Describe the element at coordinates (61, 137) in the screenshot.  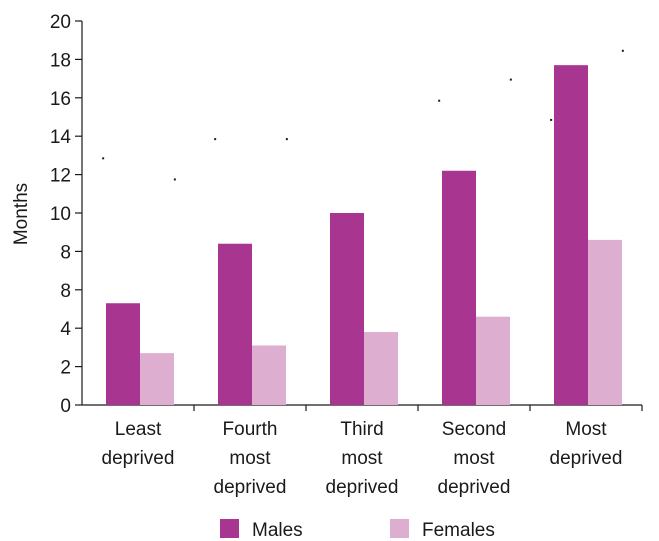
I see `y-tick-label: 14` at that location.